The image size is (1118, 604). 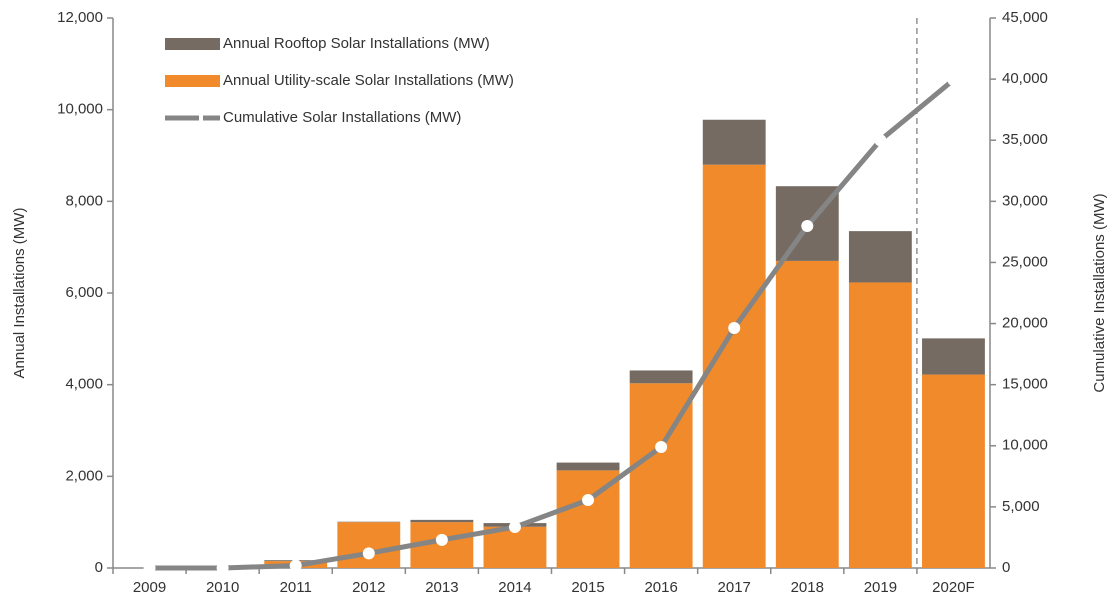 What do you see at coordinates (1025, 139) in the screenshot?
I see `y2-tick-label: 35,000` at bounding box center [1025, 139].